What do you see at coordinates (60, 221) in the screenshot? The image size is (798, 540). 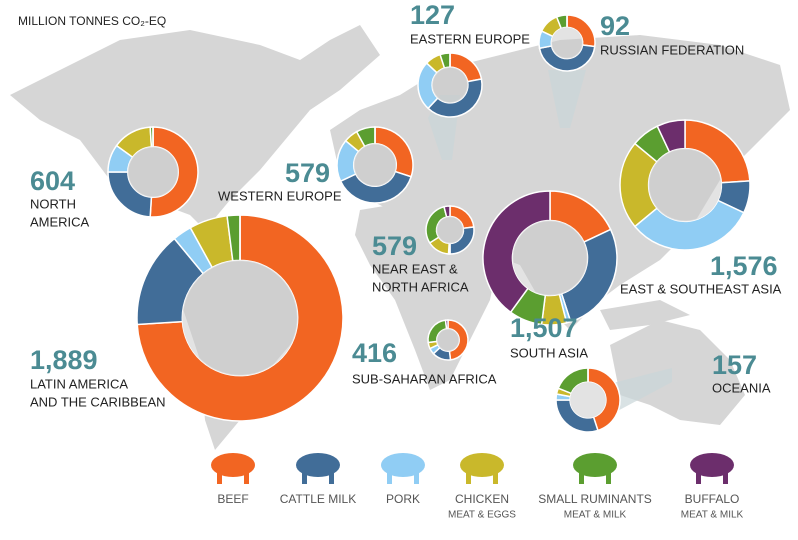 I see `region-name: AMERICA` at bounding box center [60, 221].